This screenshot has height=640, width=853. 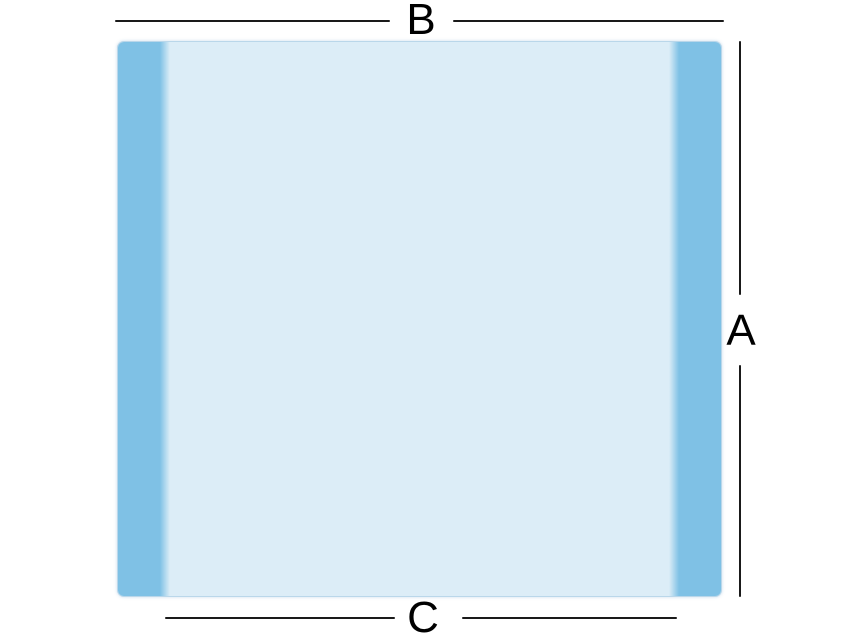 What do you see at coordinates (280, 618) in the screenshot?
I see `dimension-line-c-left` at bounding box center [280, 618].